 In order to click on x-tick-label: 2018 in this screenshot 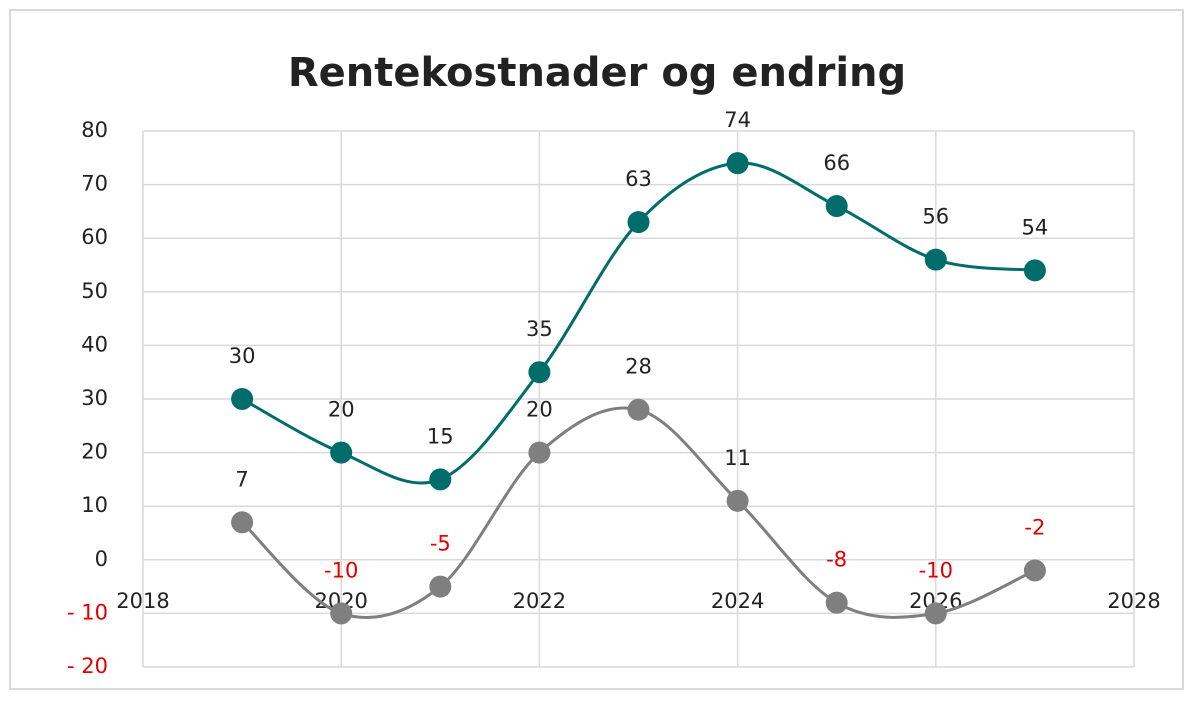, I will do `click(142, 601)`.